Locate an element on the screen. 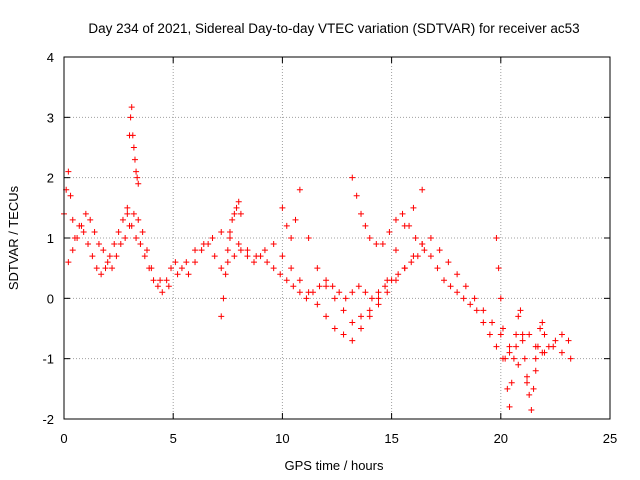 The image size is (640, 480). series-track-c is located at coordinates (133, 157).